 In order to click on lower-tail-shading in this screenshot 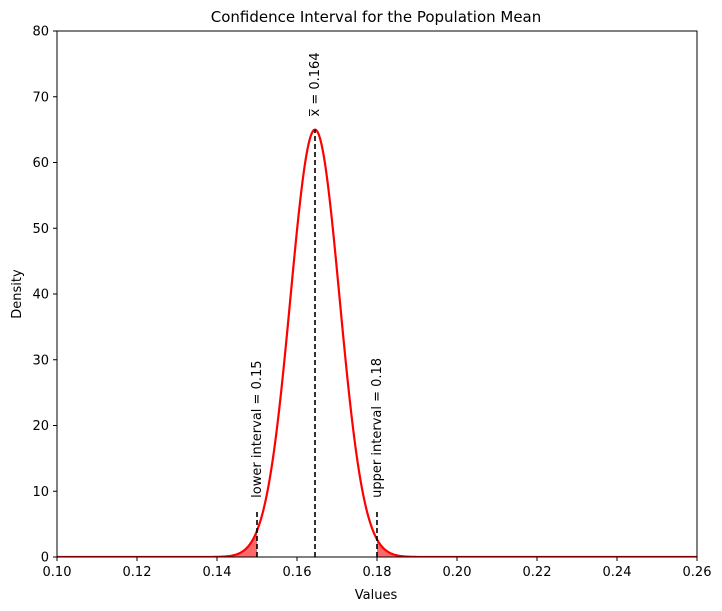, I will do `click(157, 543)`.